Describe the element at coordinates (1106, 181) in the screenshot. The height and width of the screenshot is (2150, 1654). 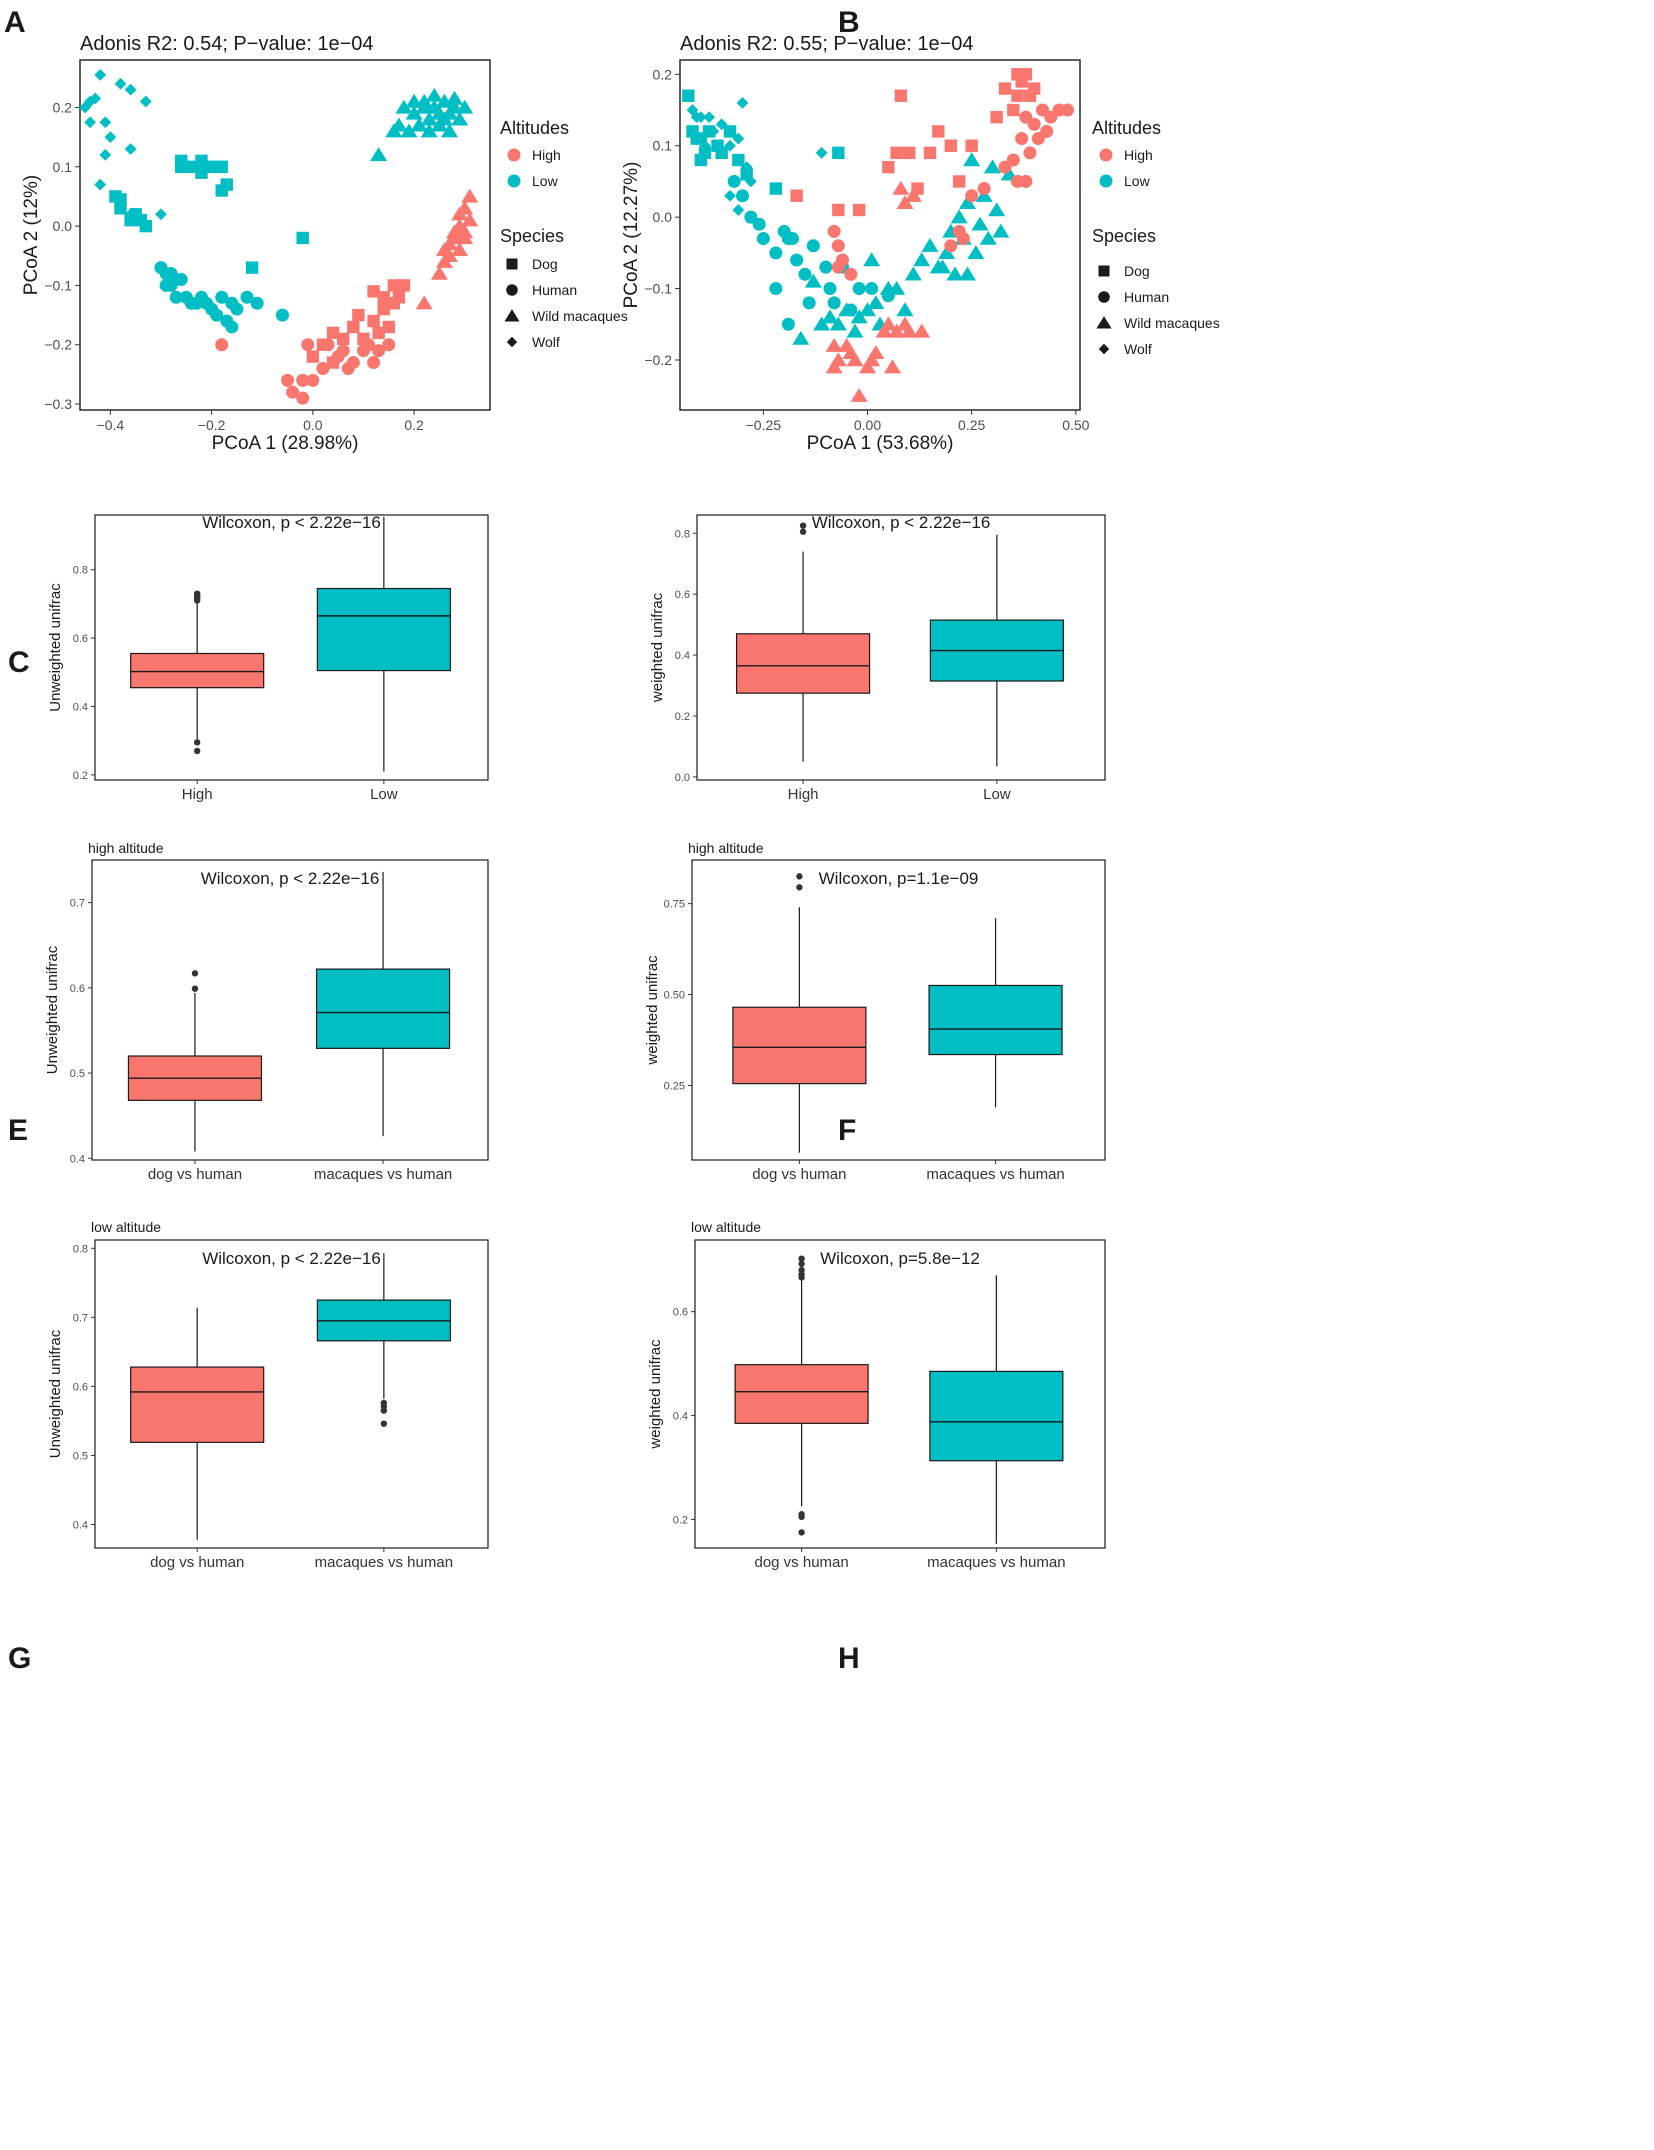
I see `legend-altitude-swatch` at that location.